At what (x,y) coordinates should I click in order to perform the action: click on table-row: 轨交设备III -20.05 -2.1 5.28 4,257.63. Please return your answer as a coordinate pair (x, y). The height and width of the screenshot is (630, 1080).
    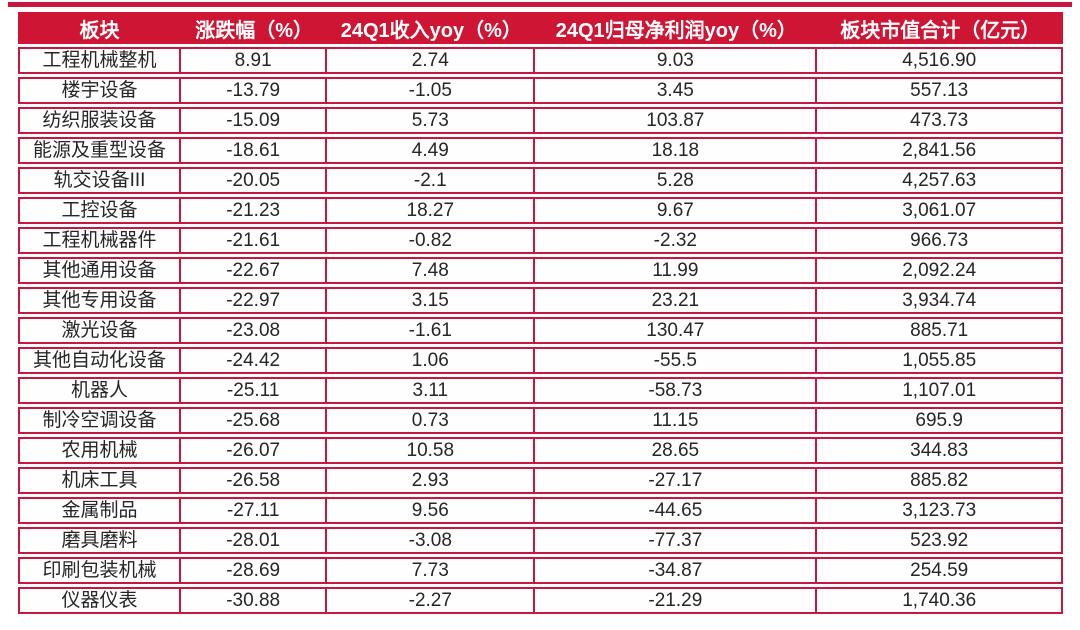
    Looking at the image, I should click on (540, 180).